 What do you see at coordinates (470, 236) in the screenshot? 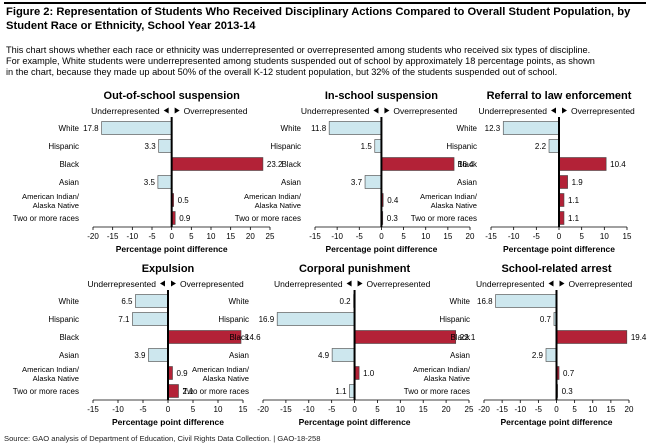
I see `x-tick-label: 20` at bounding box center [470, 236].